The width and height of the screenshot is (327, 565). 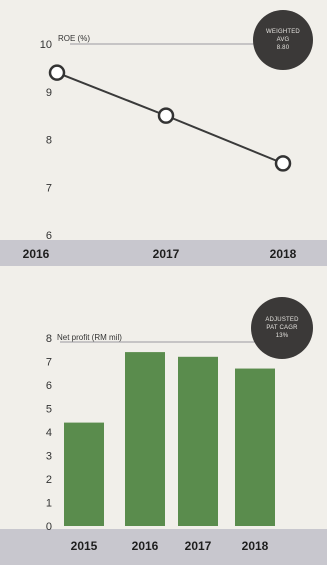 I want to click on y-tick-label: 9, so click(x=49, y=93).